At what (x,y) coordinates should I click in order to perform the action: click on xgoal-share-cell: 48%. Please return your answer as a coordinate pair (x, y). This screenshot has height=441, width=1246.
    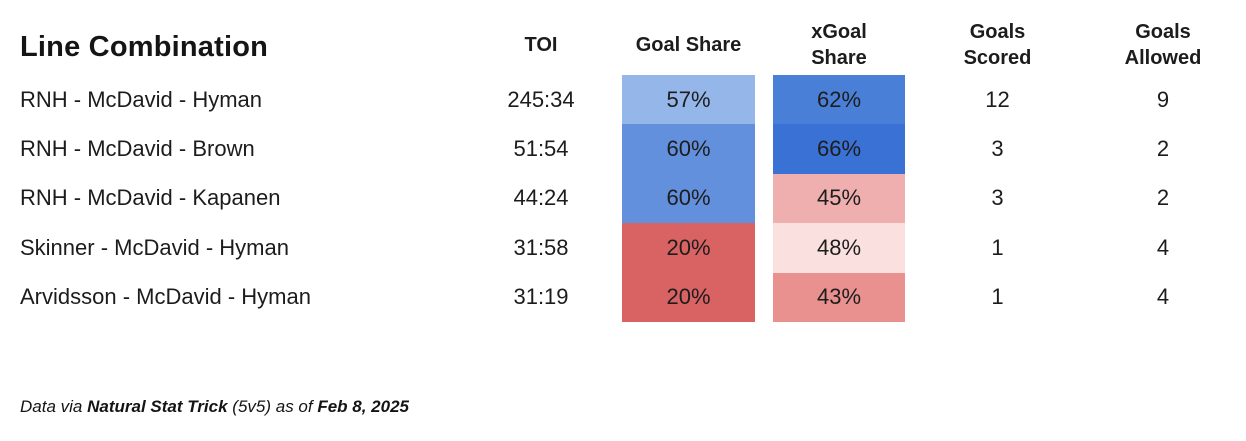
    Looking at the image, I should click on (839, 248).